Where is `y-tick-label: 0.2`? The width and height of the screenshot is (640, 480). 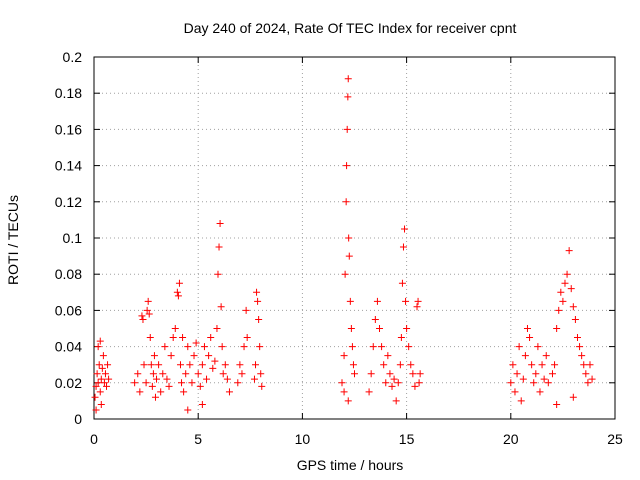 y-tick-label: 0.2 is located at coordinates (73, 57).